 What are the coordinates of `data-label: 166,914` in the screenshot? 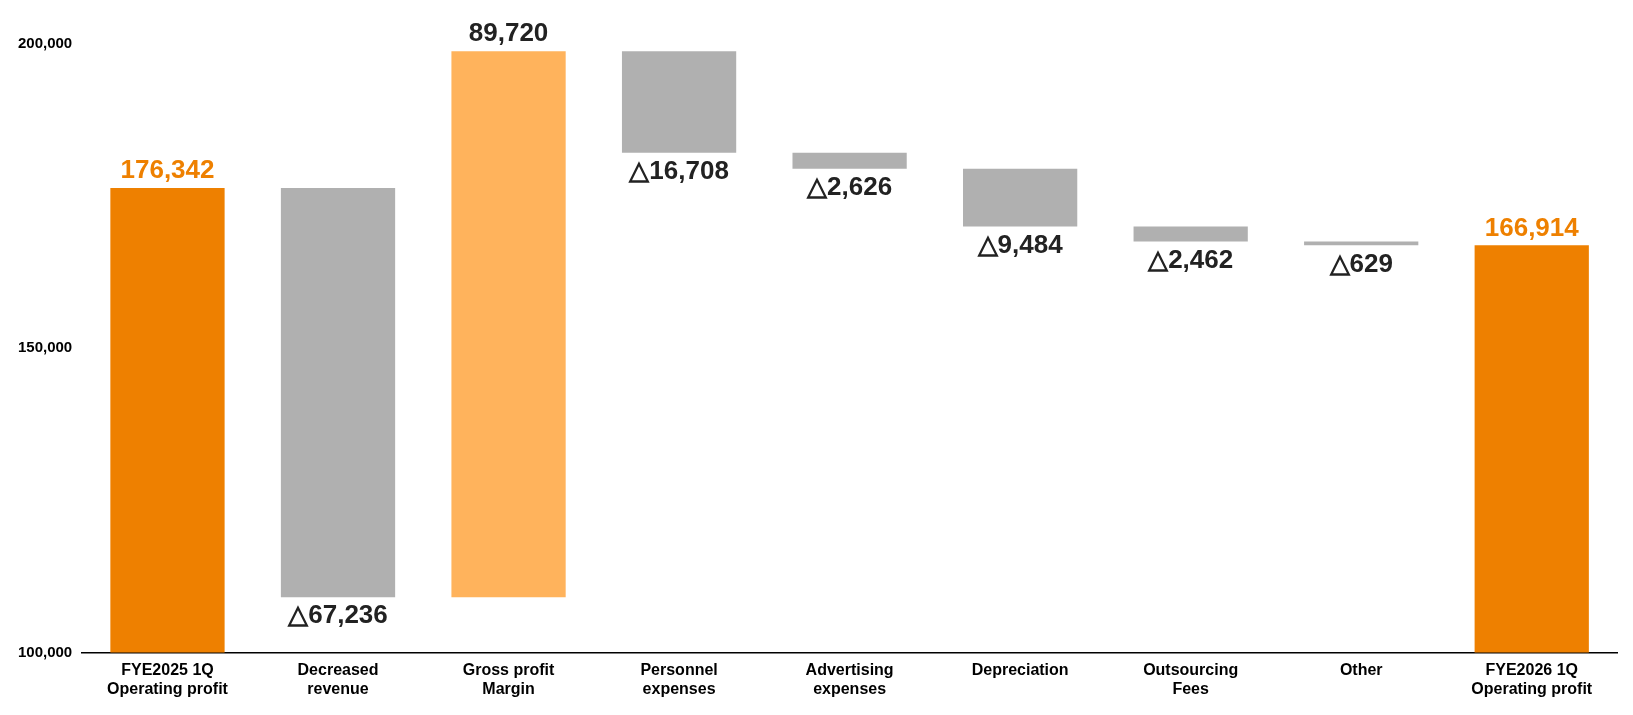 It's located at (1532, 226).